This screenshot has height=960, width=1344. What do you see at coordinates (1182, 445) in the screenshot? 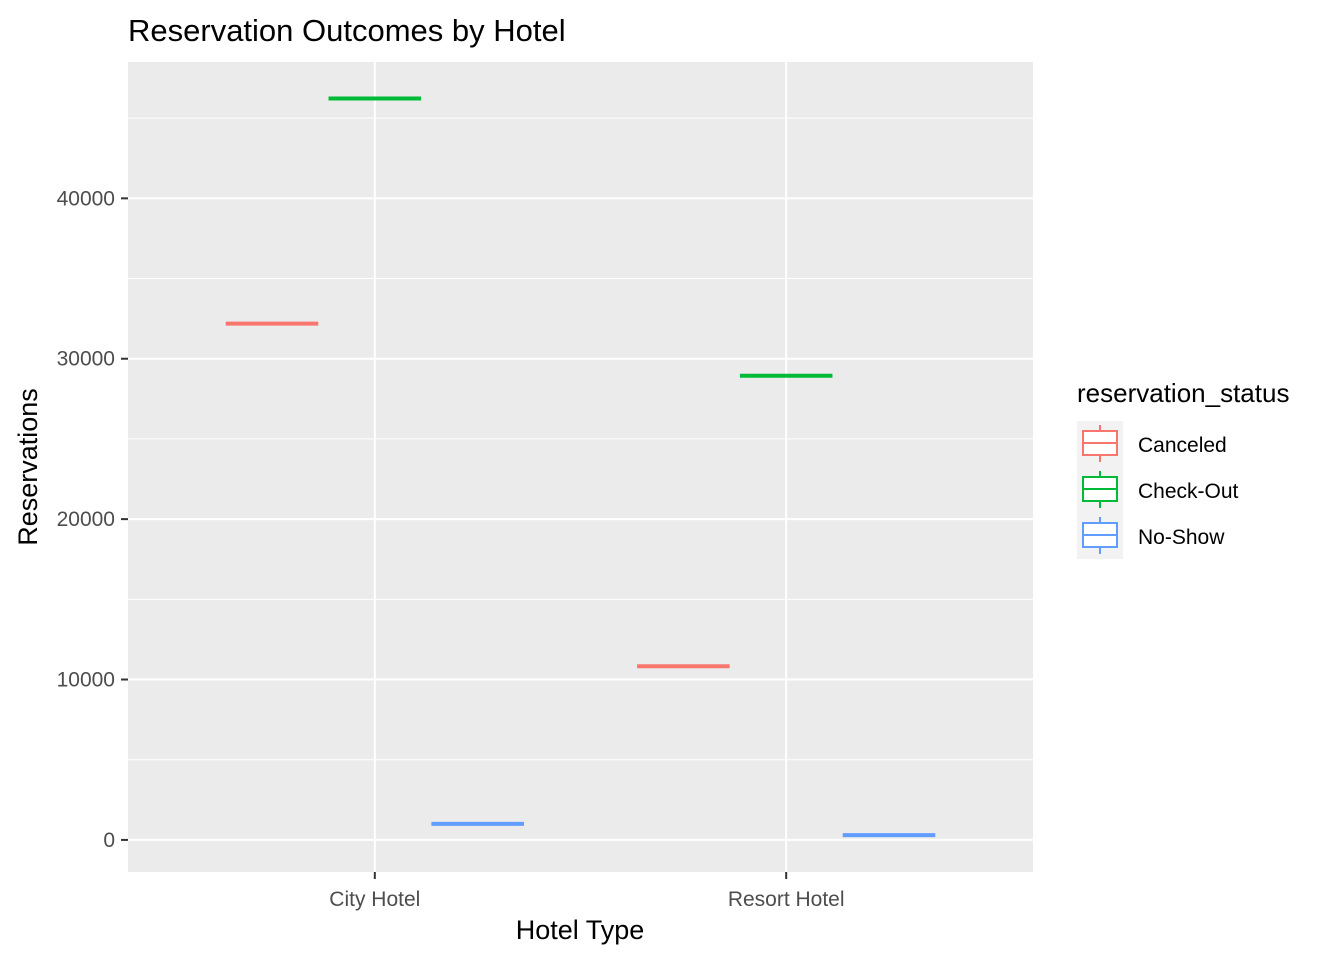
I see `legend-label-canceled: Canceled` at bounding box center [1182, 445].